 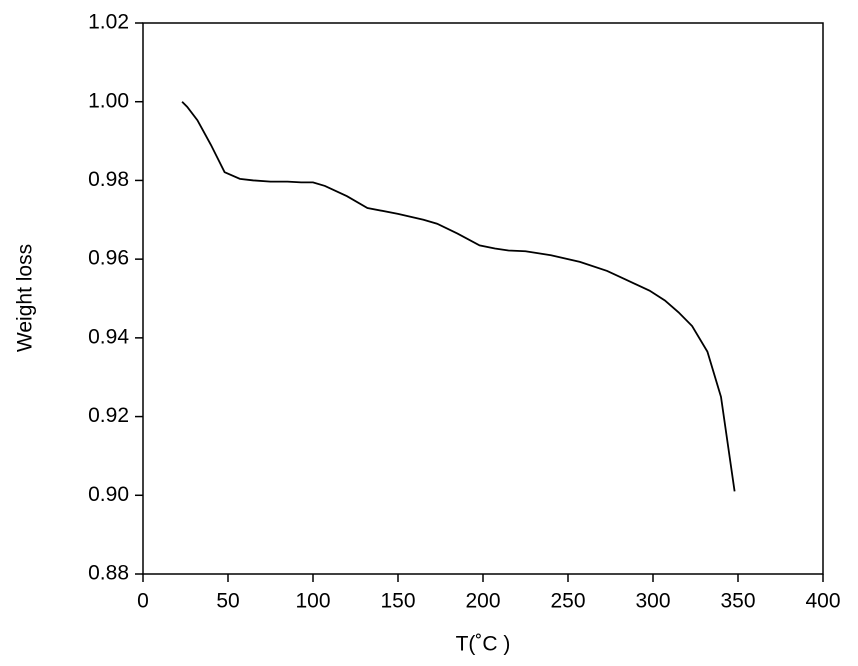 What do you see at coordinates (652, 601) in the screenshot?
I see `x-tick-label: 300` at bounding box center [652, 601].